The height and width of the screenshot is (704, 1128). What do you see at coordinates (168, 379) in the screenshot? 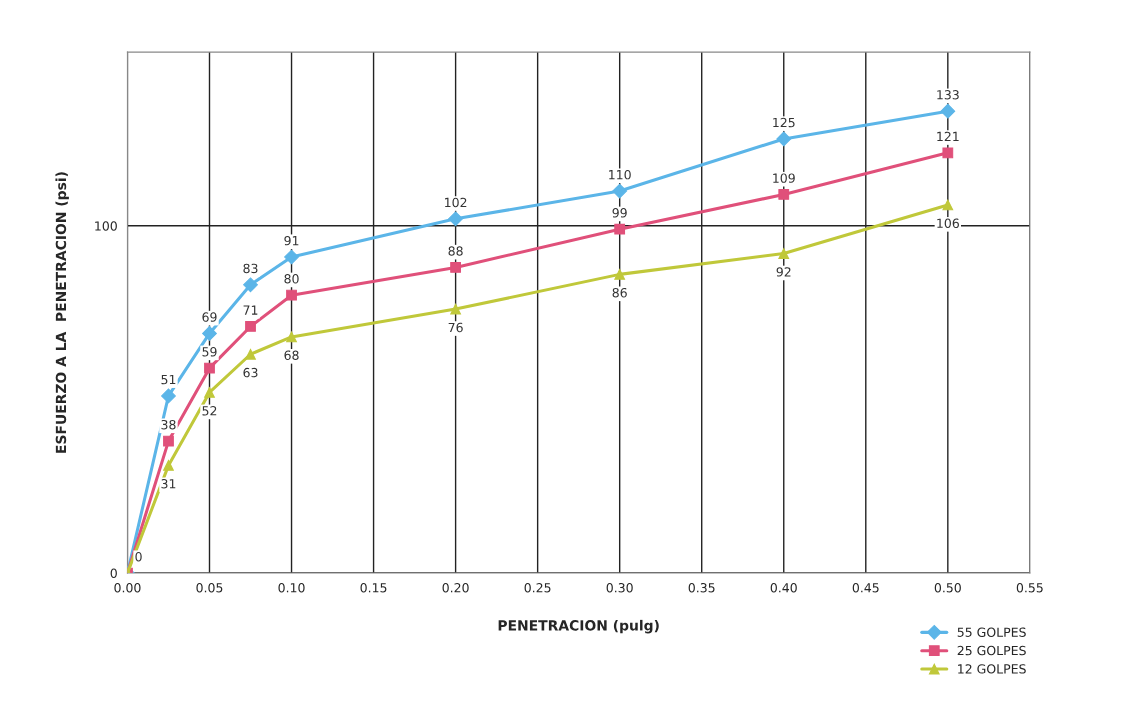
I see `data-label: 51` at bounding box center [168, 379].